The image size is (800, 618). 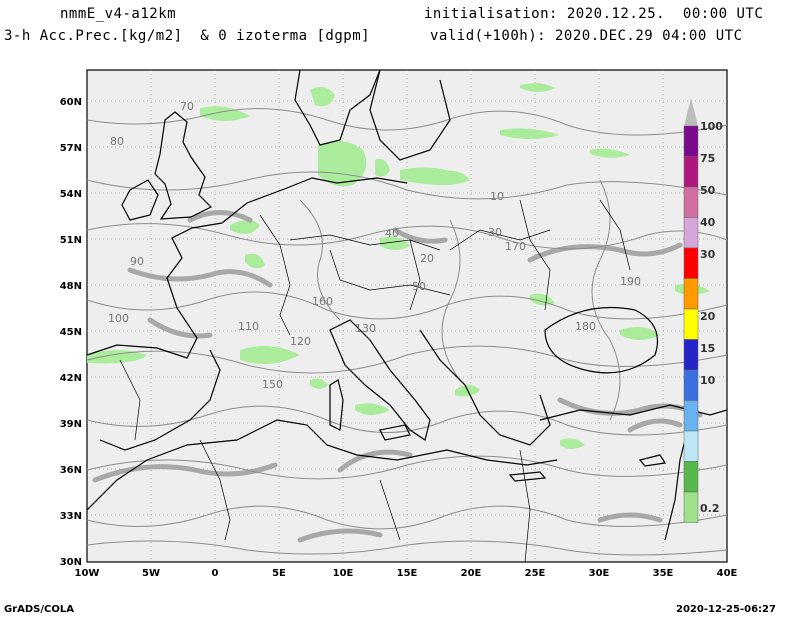 What do you see at coordinates (87, 573) in the screenshot?
I see `lon-tick: 10W` at bounding box center [87, 573].